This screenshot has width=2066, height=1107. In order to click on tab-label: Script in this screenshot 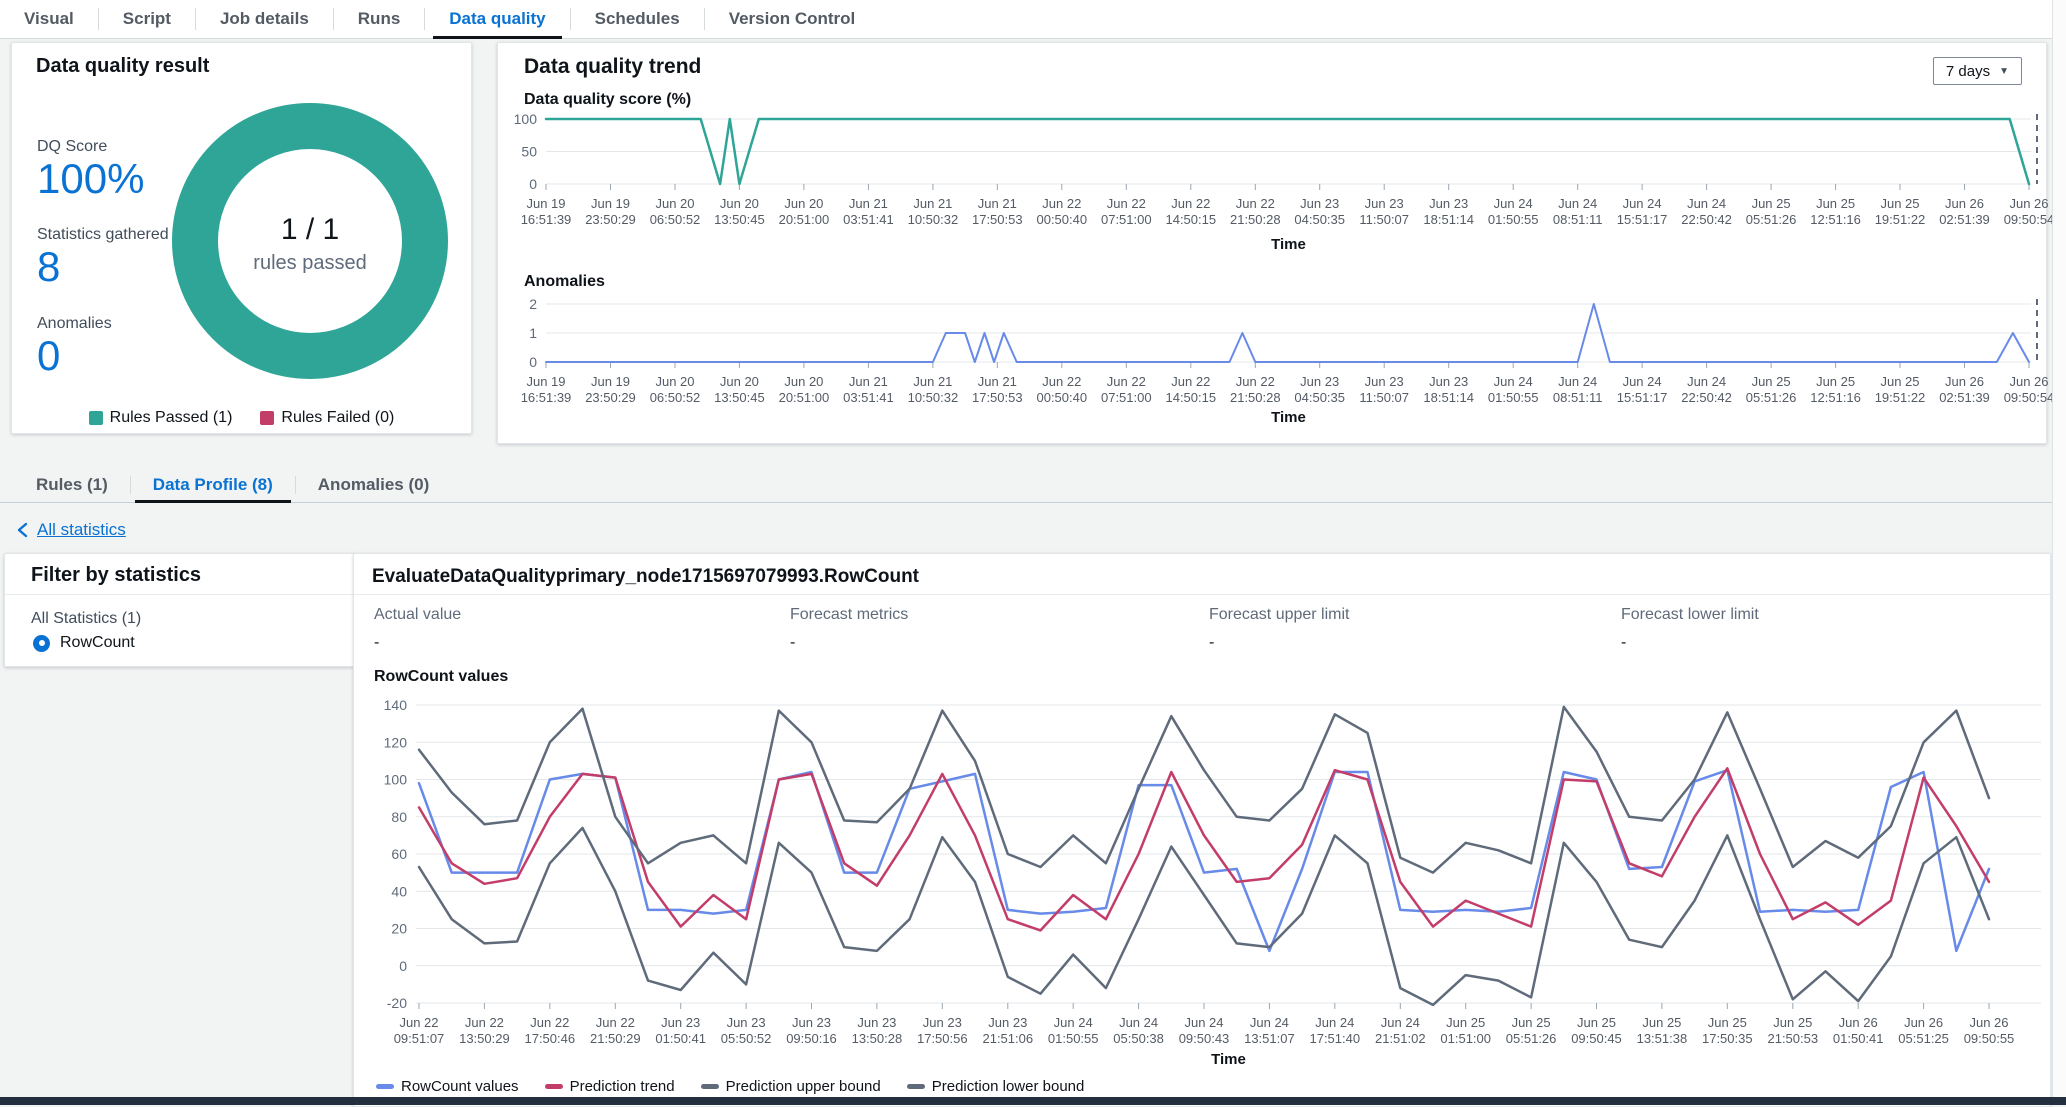, I will do `click(146, 18)`.